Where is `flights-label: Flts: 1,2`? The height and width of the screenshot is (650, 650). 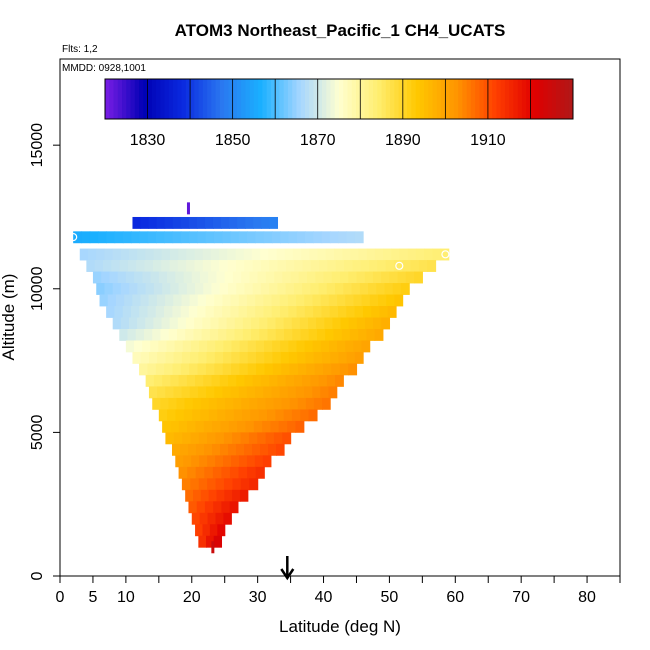
flights-label: Flts: 1,2 is located at coordinates (80, 49).